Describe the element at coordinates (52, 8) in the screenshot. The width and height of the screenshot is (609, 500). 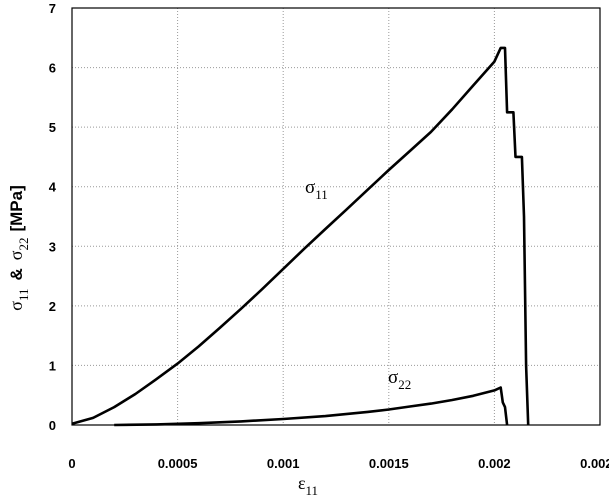
I see `y-tick-label: 7` at that location.